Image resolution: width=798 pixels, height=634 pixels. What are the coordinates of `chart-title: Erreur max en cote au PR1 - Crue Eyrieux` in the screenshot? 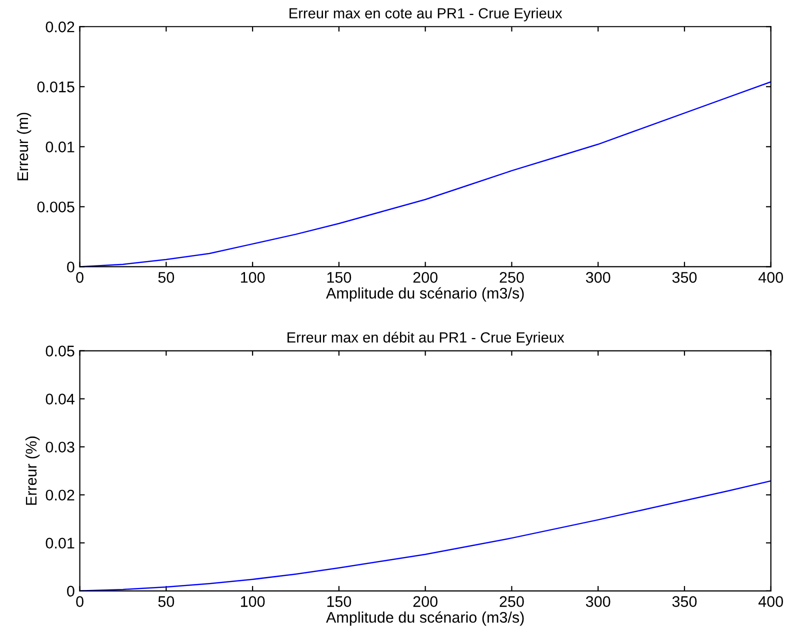 It's located at (426, 15).